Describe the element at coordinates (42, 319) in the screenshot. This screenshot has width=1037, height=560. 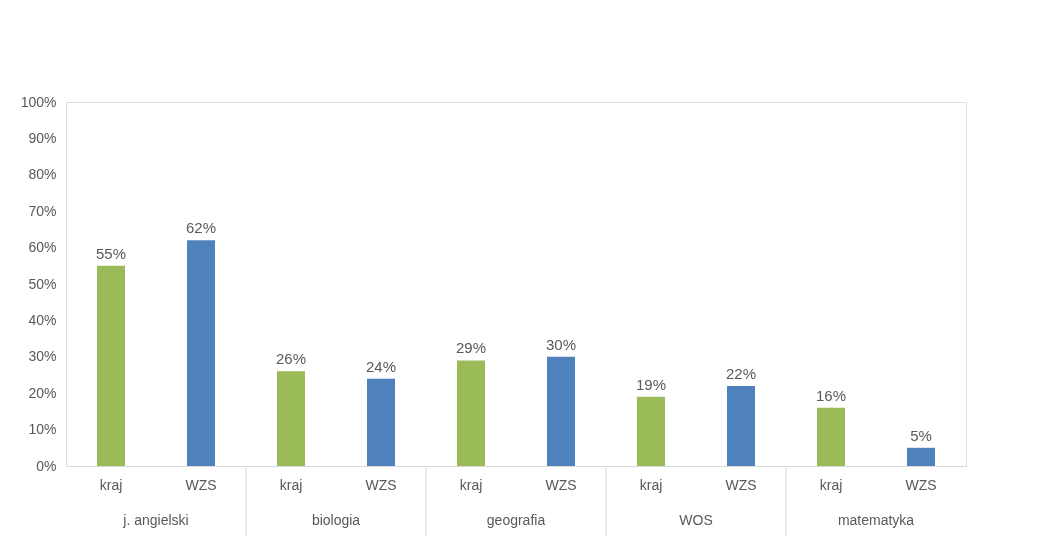
I see `y-tick-label: 40%` at that location.